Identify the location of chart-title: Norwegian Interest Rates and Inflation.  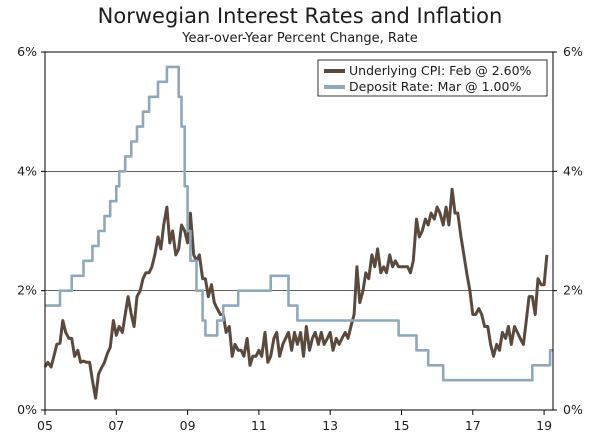
(300, 16).